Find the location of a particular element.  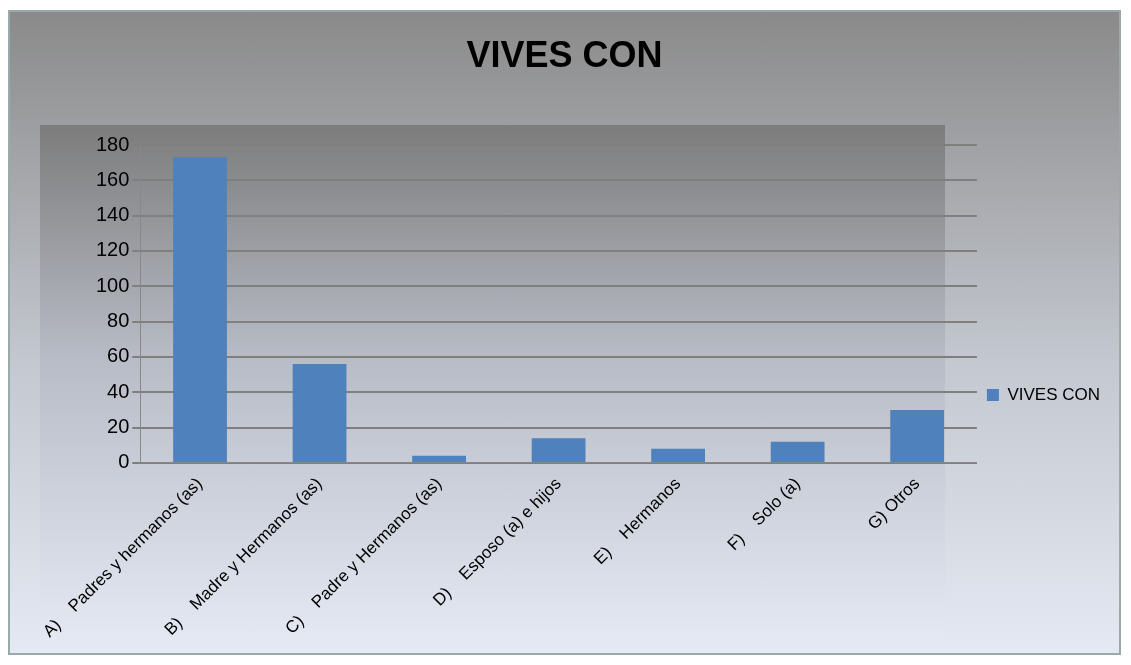

chart-title: VIVES CON is located at coordinates (564, 55).